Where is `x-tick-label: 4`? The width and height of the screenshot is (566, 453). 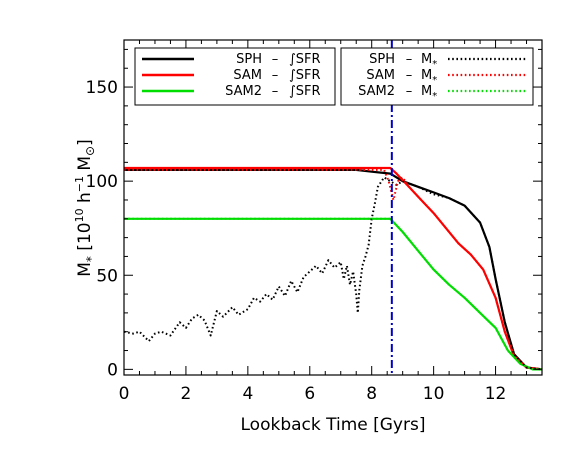
x-tick-label: 4 is located at coordinates (247, 394).